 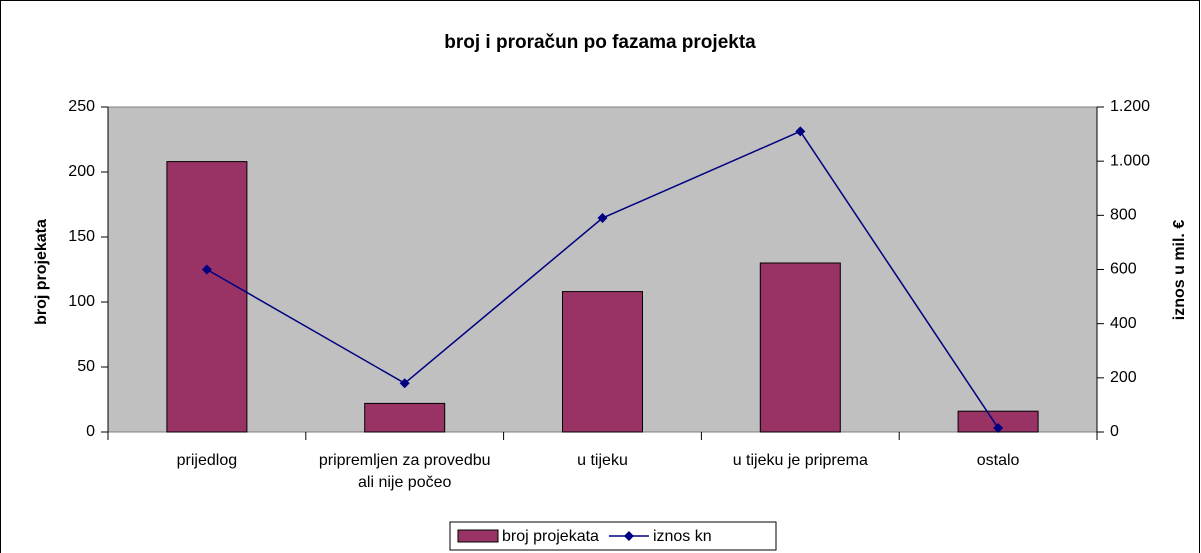 What do you see at coordinates (1130, 106) in the screenshot?
I see `y2-tick-label: 1.200` at bounding box center [1130, 106].